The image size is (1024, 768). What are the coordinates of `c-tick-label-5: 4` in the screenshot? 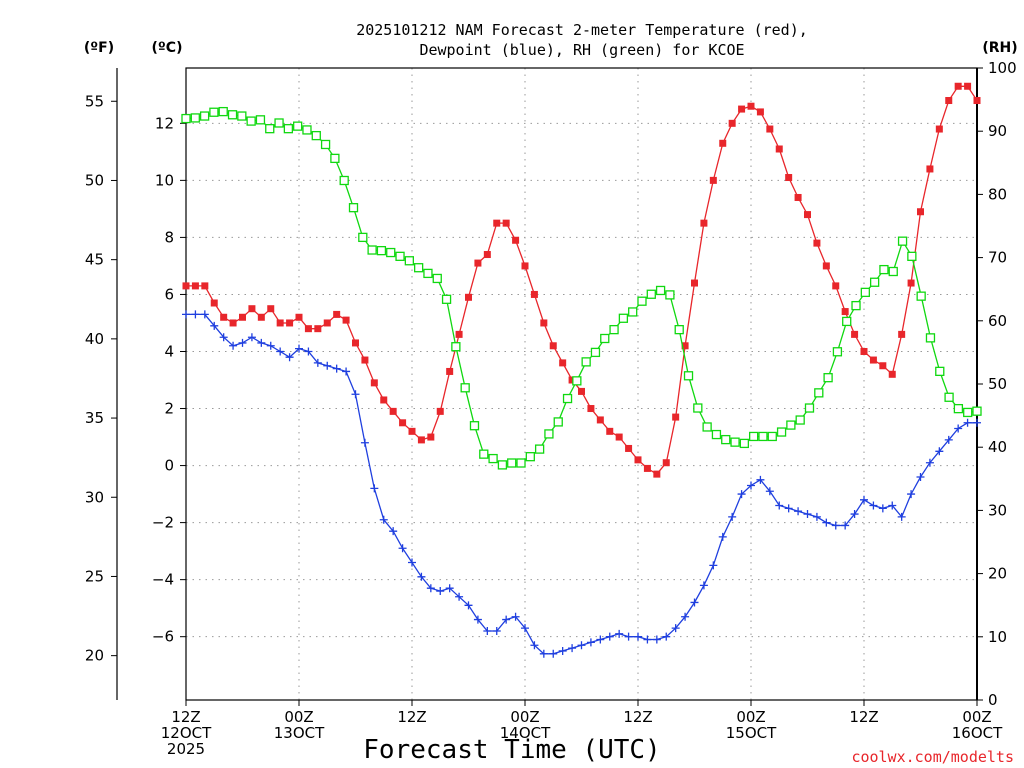 It's located at (169, 351).